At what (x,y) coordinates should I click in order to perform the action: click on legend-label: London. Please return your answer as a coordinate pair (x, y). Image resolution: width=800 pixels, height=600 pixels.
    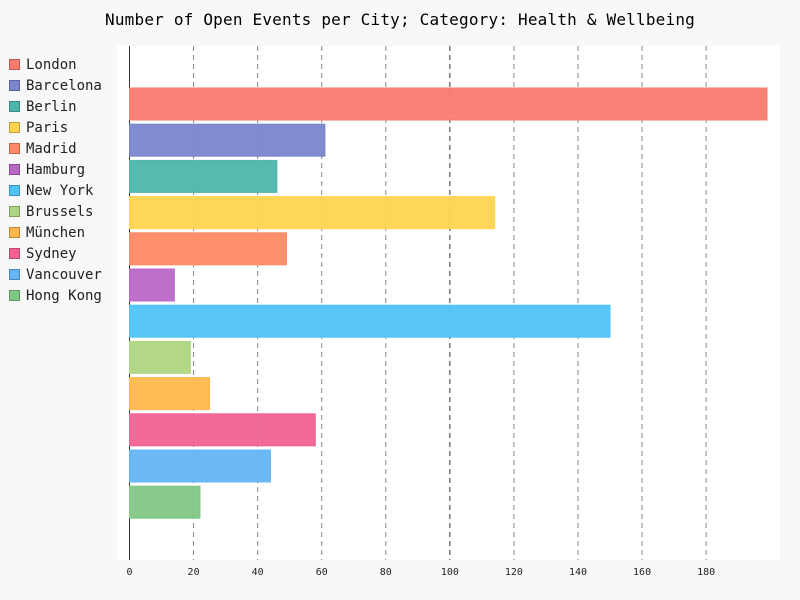
    Looking at the image, I should click on (51, 64).